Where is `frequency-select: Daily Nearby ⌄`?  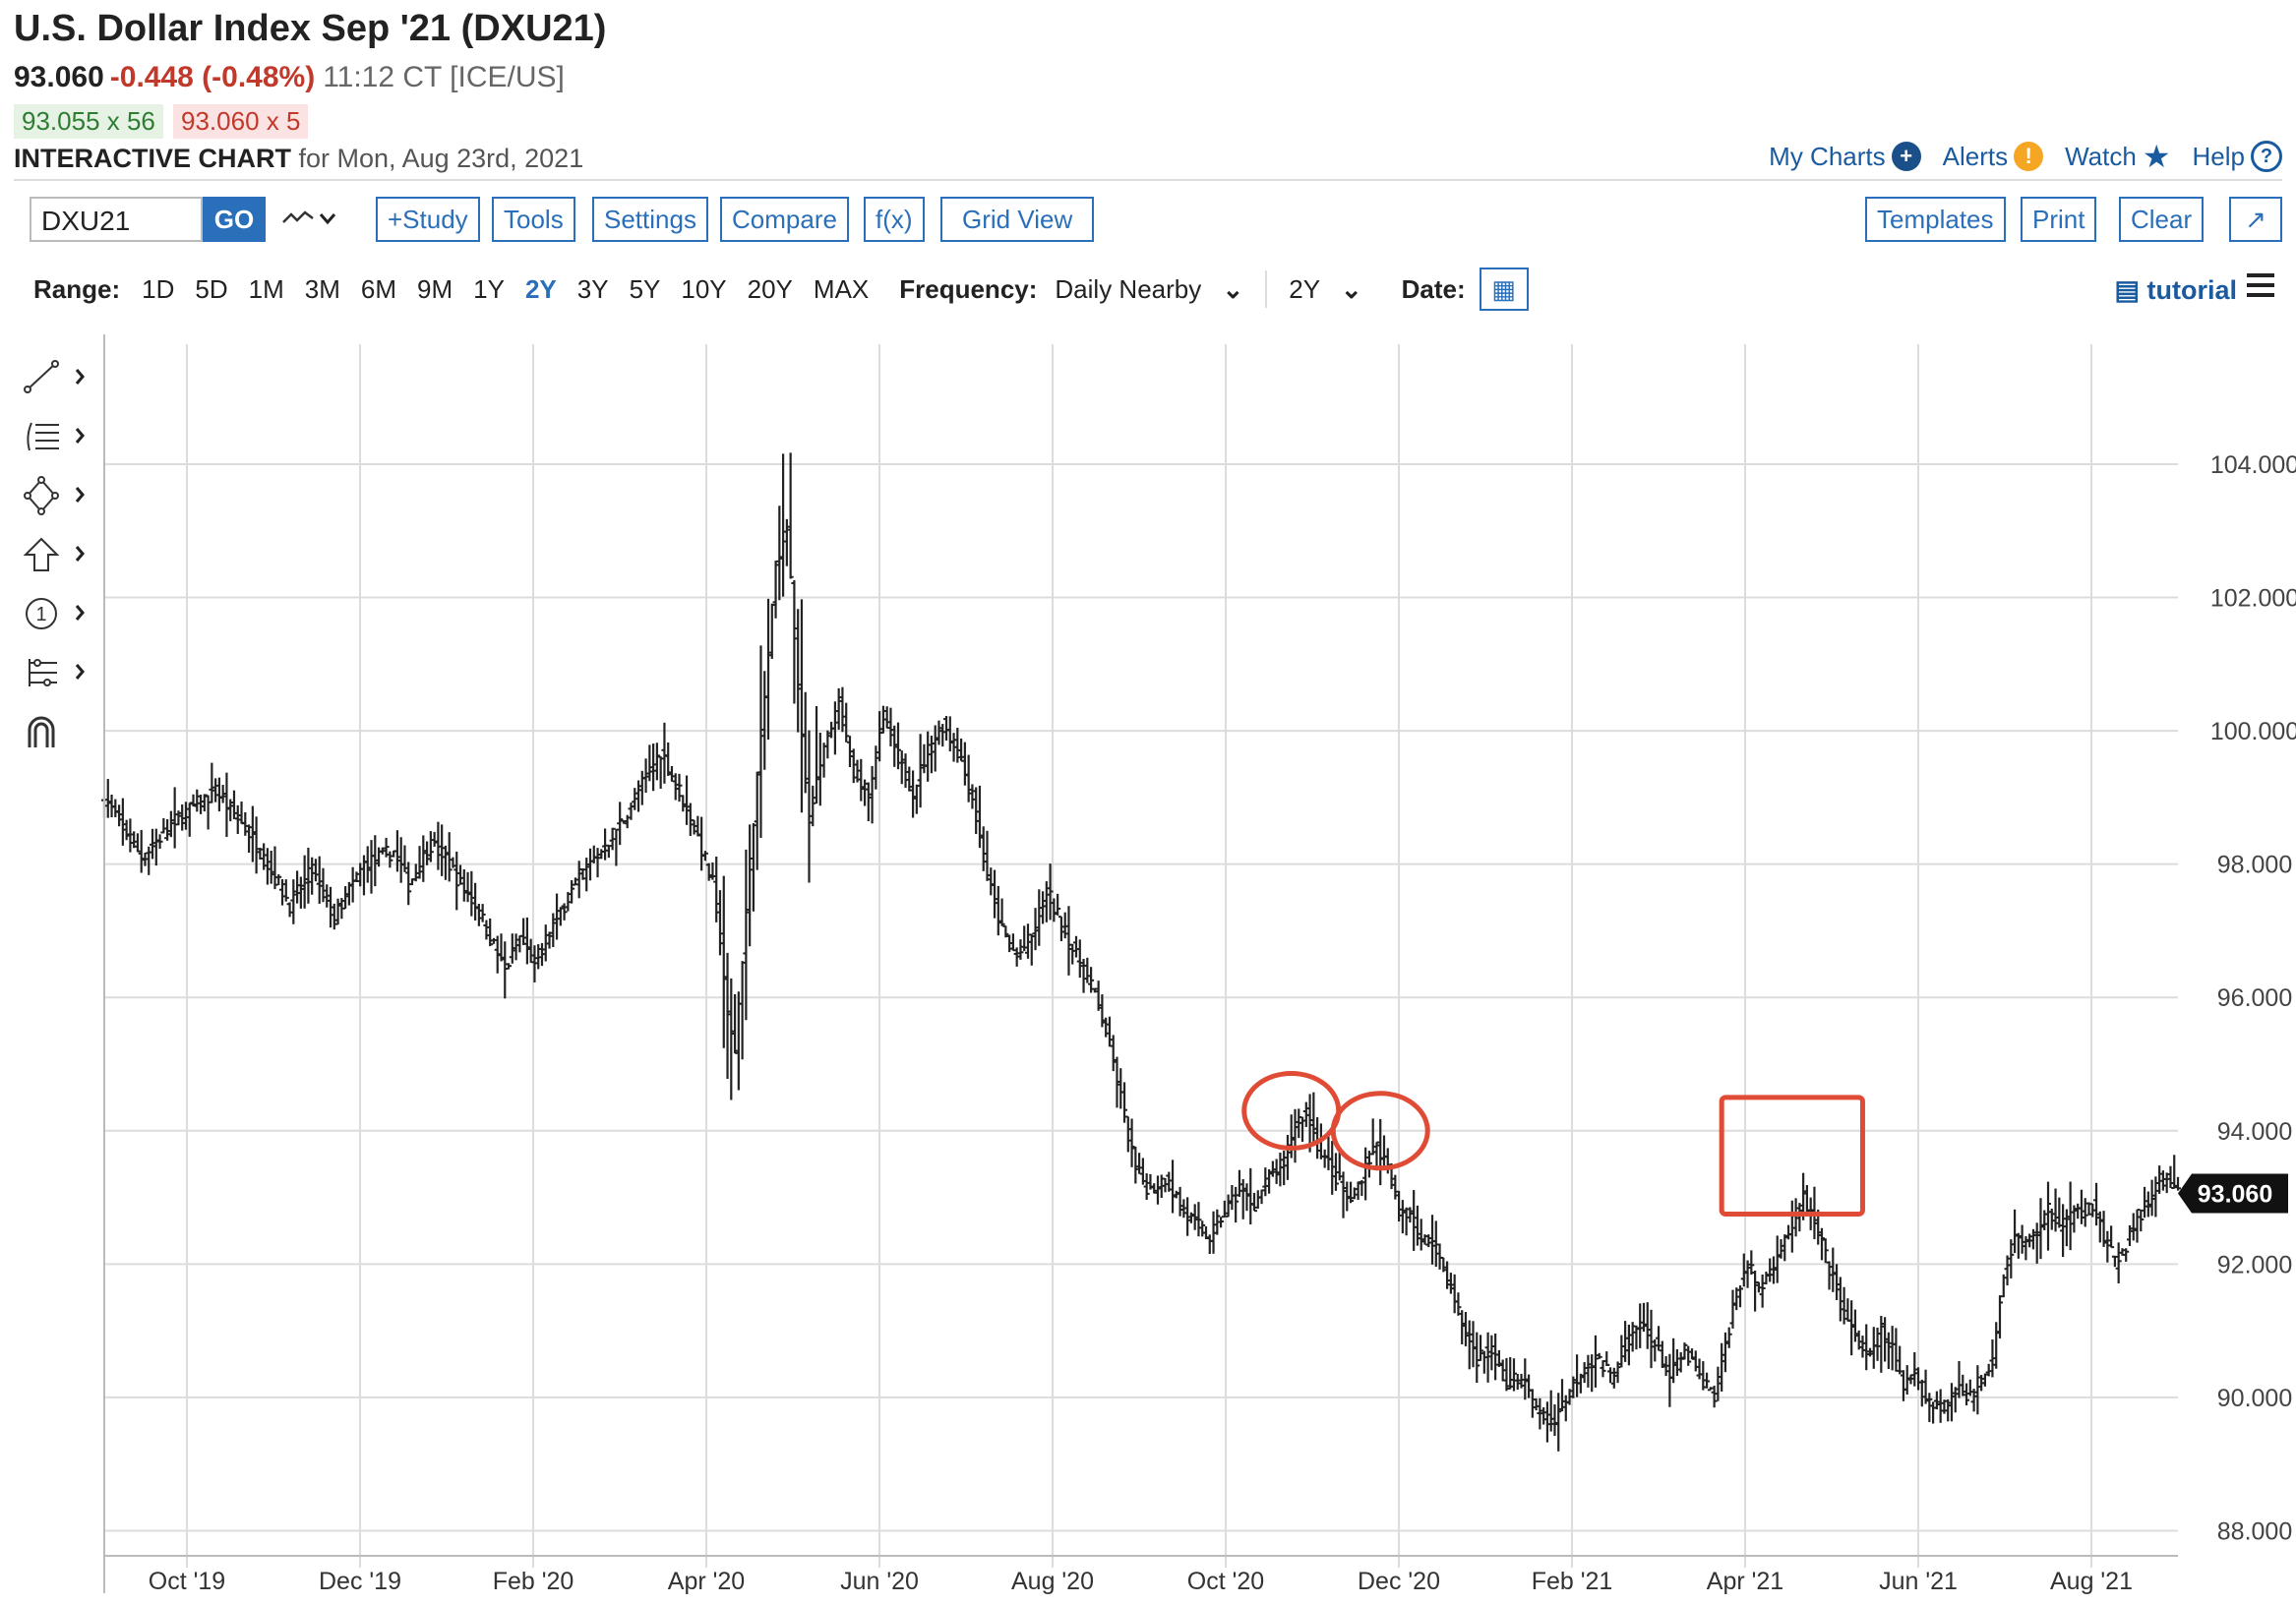 frequency-select: Daily Nearby ⌄ is located at coordinates (1149, 289).